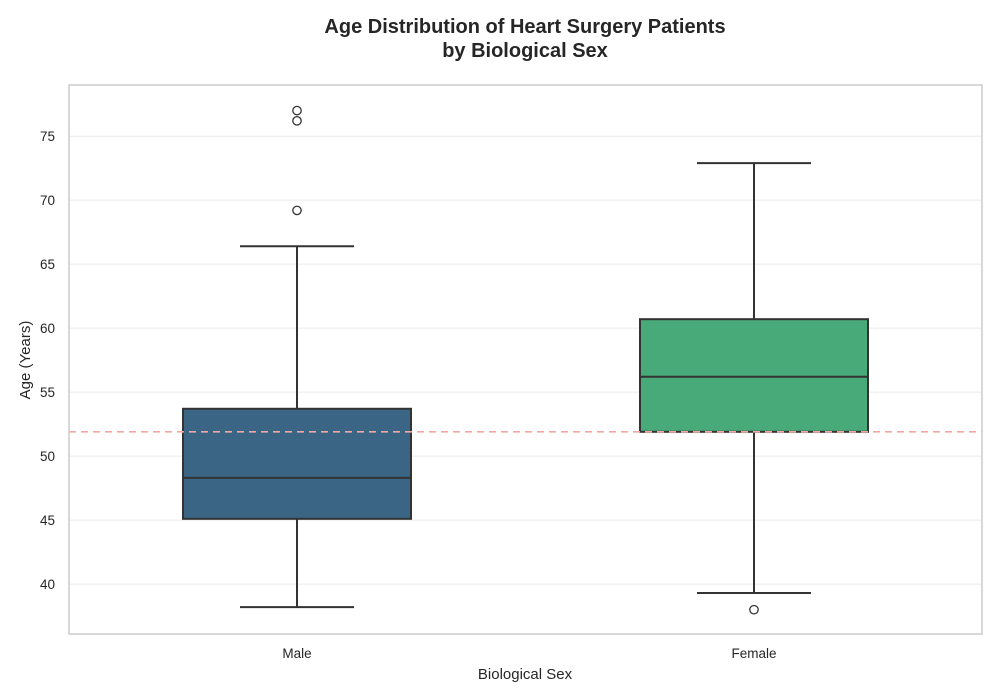 The width and height of the screenshot is (1000, 700). I want to click on y-tick-label: 55, so click(47, 392).